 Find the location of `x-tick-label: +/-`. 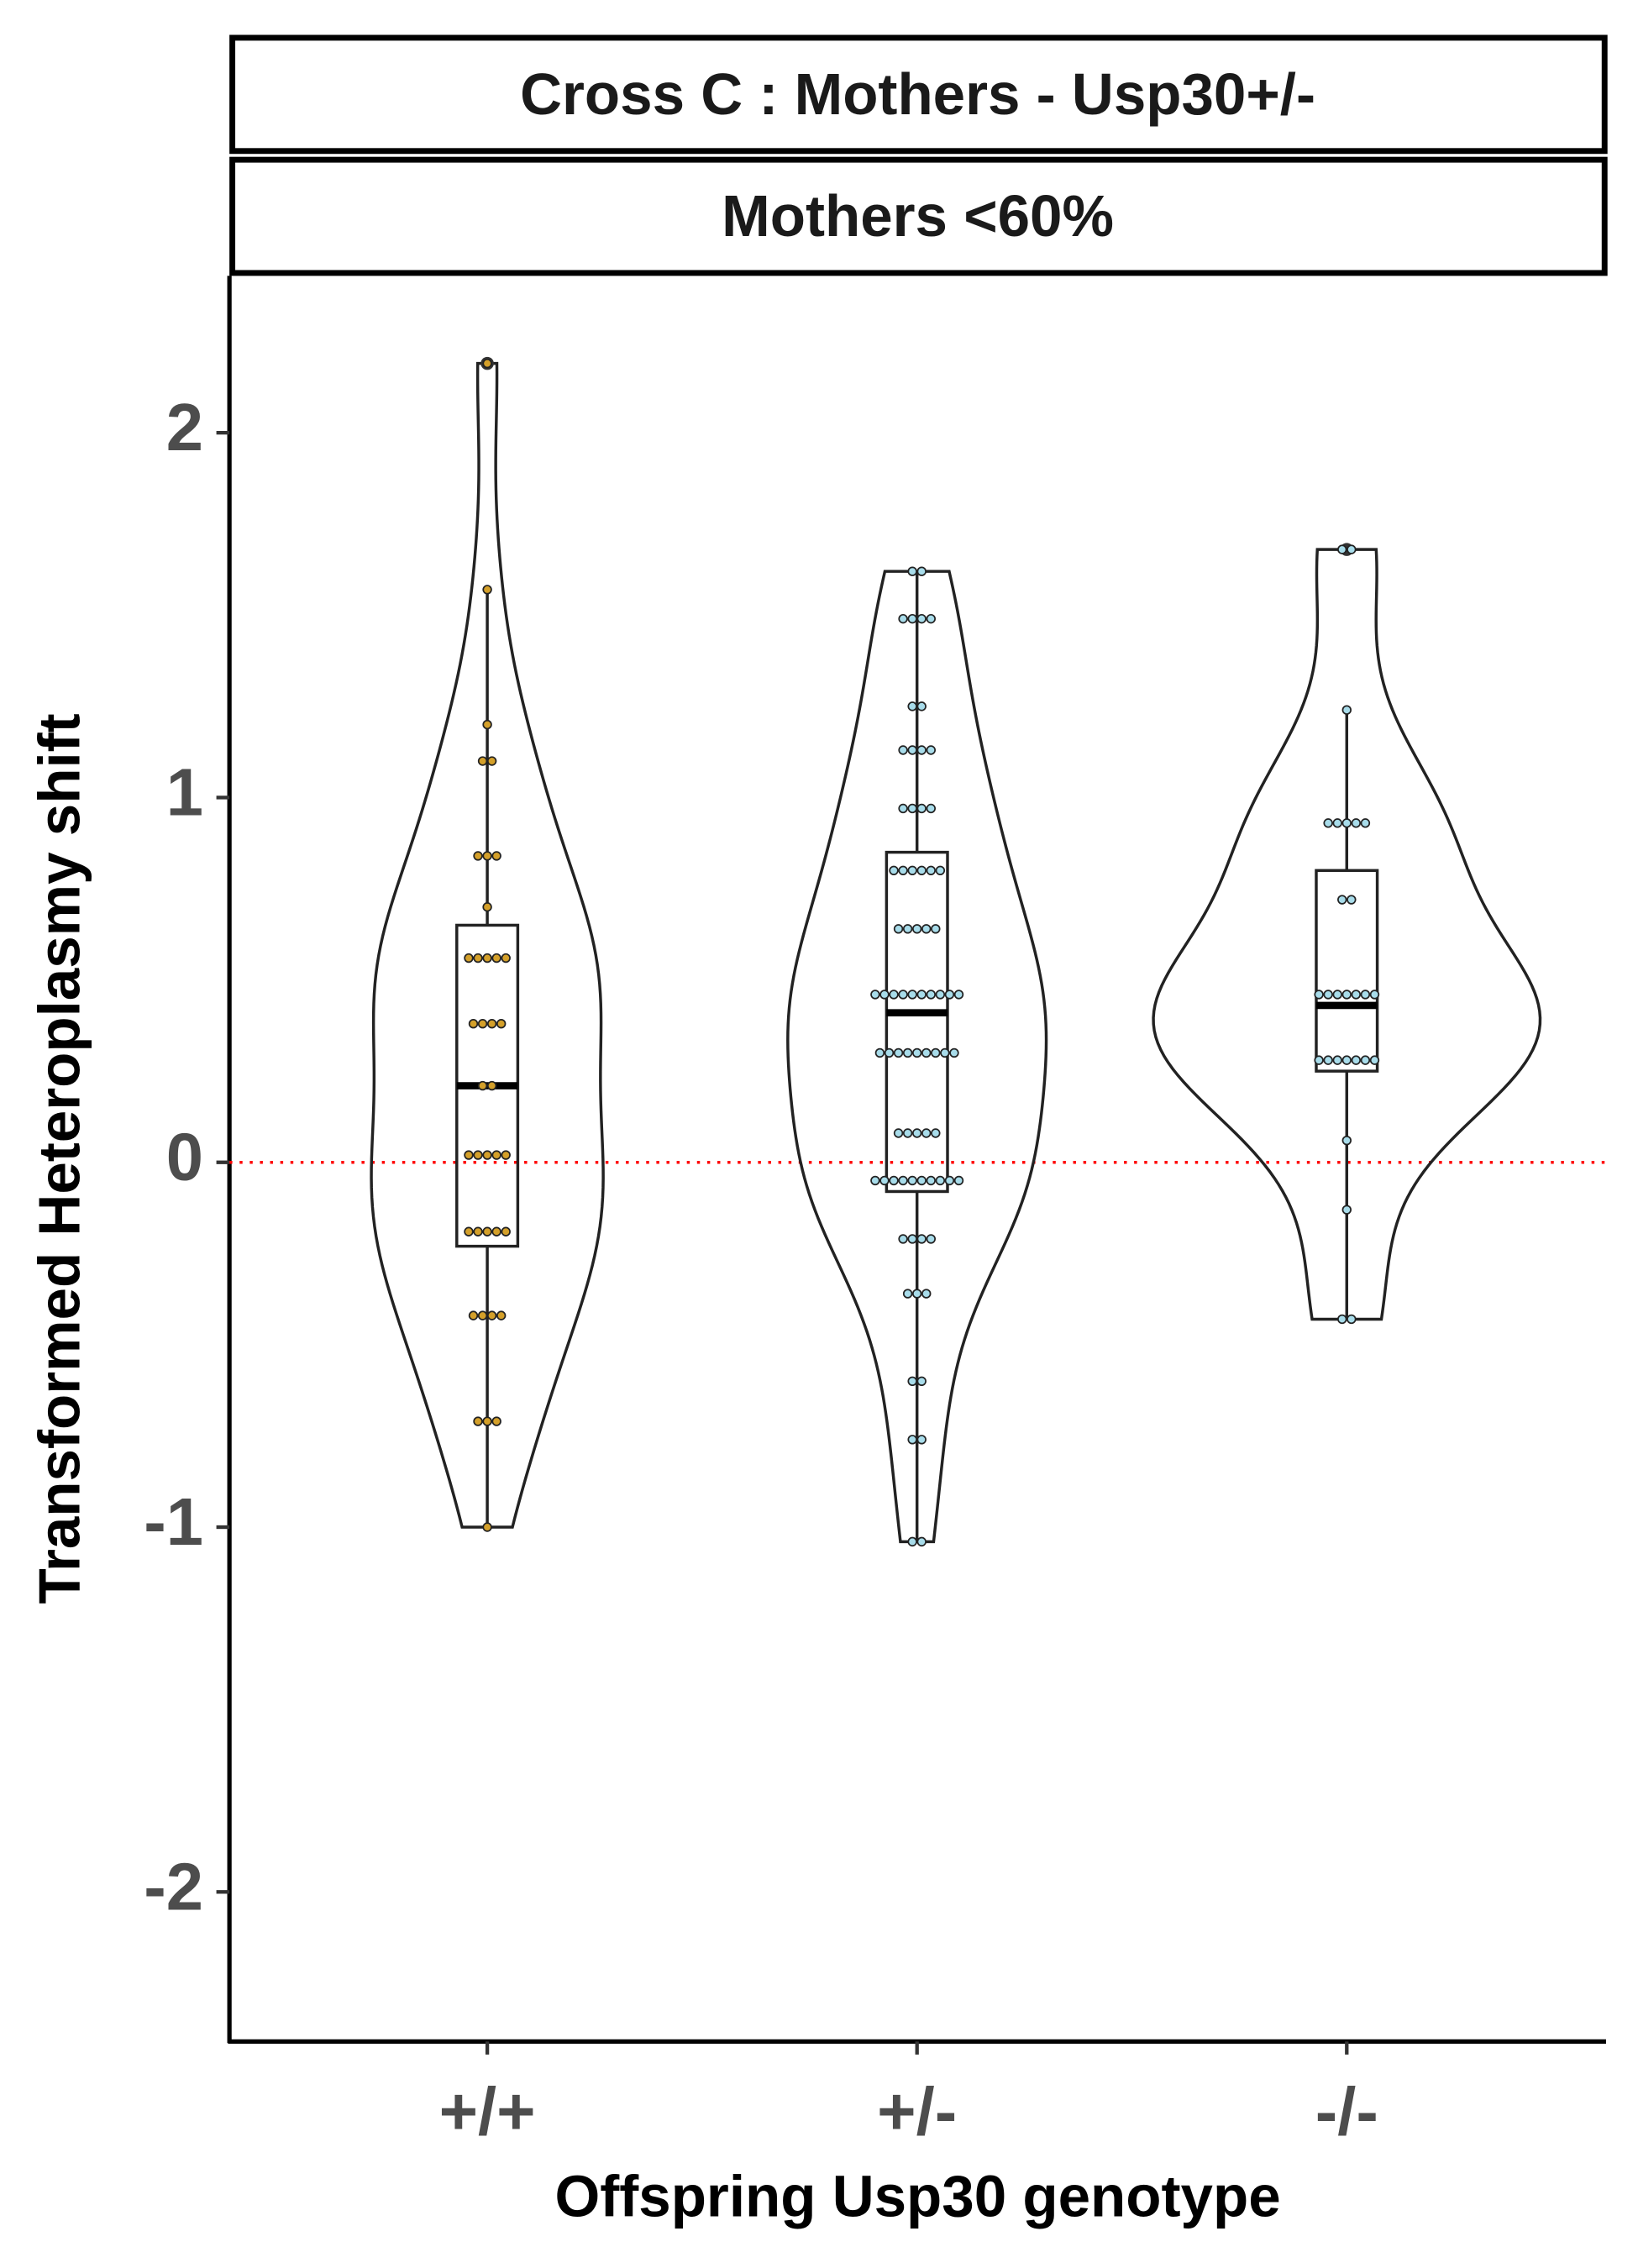

x-tick-label: +/- is located at coordinates (917, 2111).